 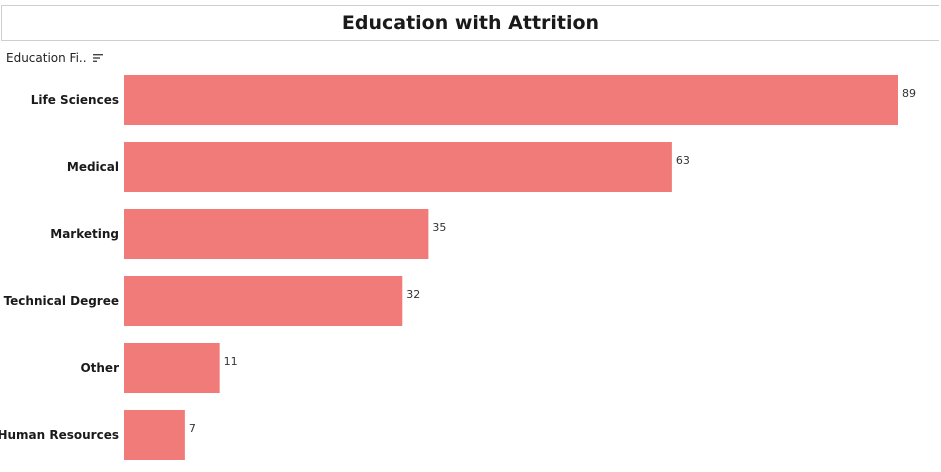 I want to click on value-label: 32, so click(x=413, y=294).